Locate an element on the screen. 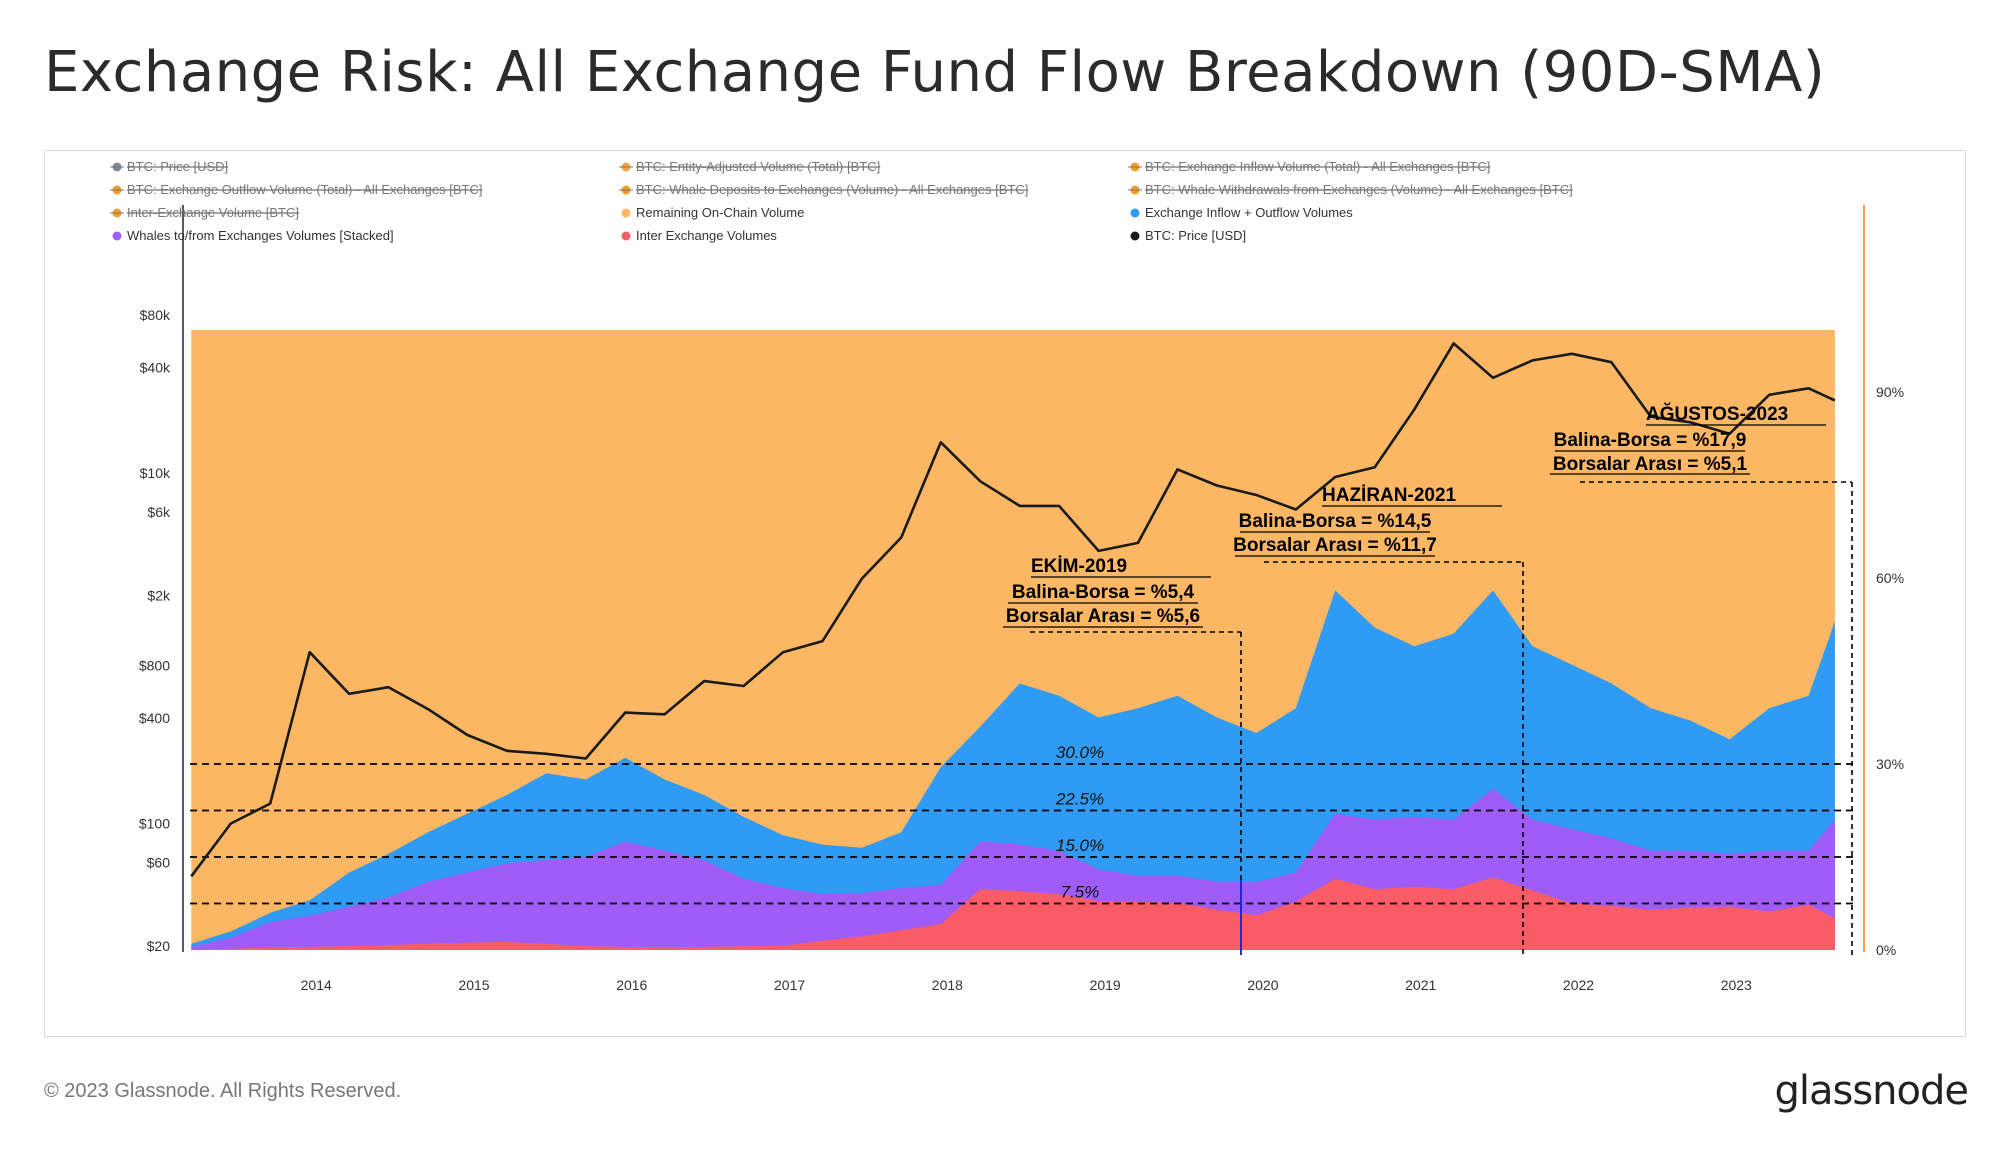  annotation-line-2: Borsalar Arası = %11,7 is located at coordinates (1335, 545).